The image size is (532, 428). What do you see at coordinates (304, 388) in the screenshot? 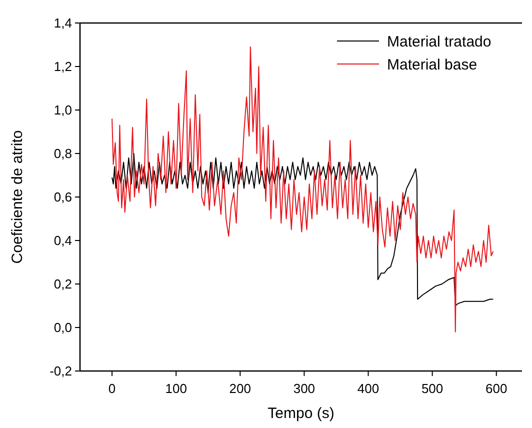
I see `x-tick-label: 300` at bounding box center [304, 388].